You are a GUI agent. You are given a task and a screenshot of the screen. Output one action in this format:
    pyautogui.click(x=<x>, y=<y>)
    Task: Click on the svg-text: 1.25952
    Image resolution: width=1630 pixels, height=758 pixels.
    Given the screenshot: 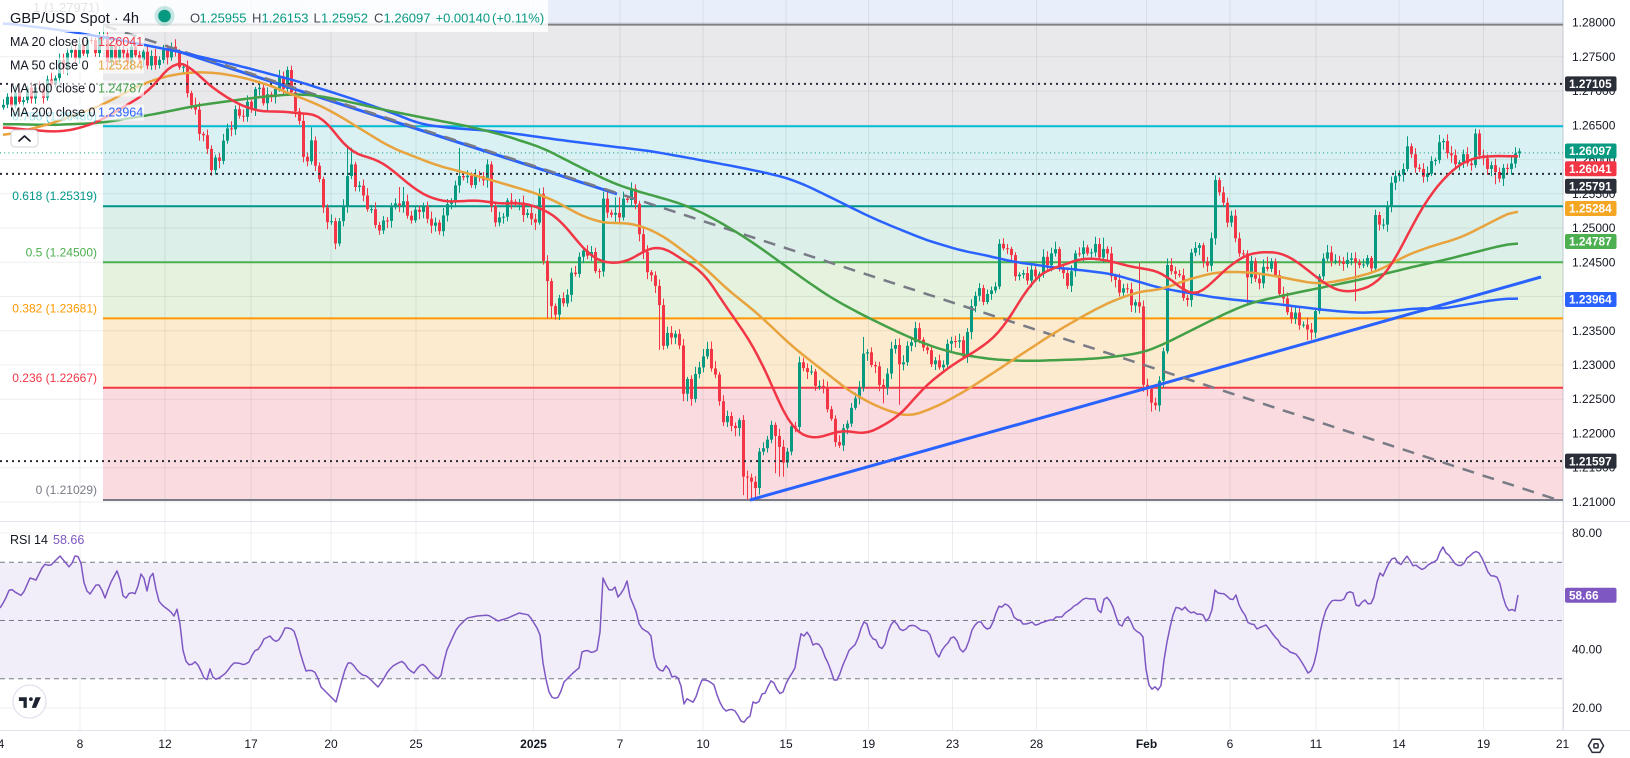 What is the action you would take?
    pyautogui.click(x=344, y=18)
    